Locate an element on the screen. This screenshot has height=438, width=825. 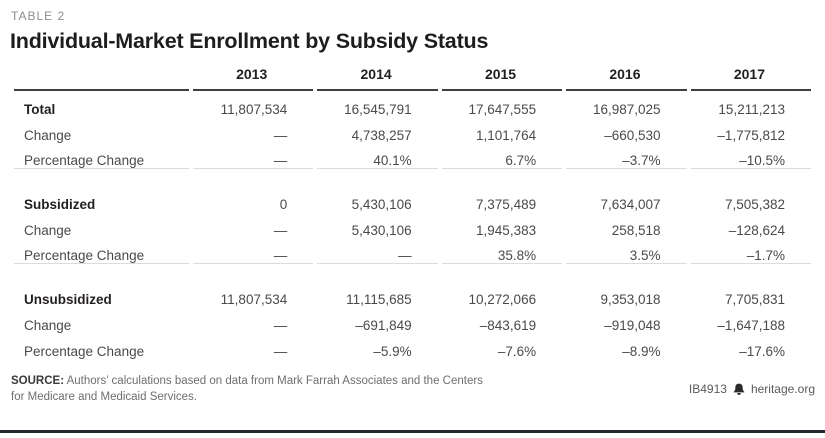
table-header-row: 2013 2014 2015 2016 2017 is located at coordinates (412, 78).